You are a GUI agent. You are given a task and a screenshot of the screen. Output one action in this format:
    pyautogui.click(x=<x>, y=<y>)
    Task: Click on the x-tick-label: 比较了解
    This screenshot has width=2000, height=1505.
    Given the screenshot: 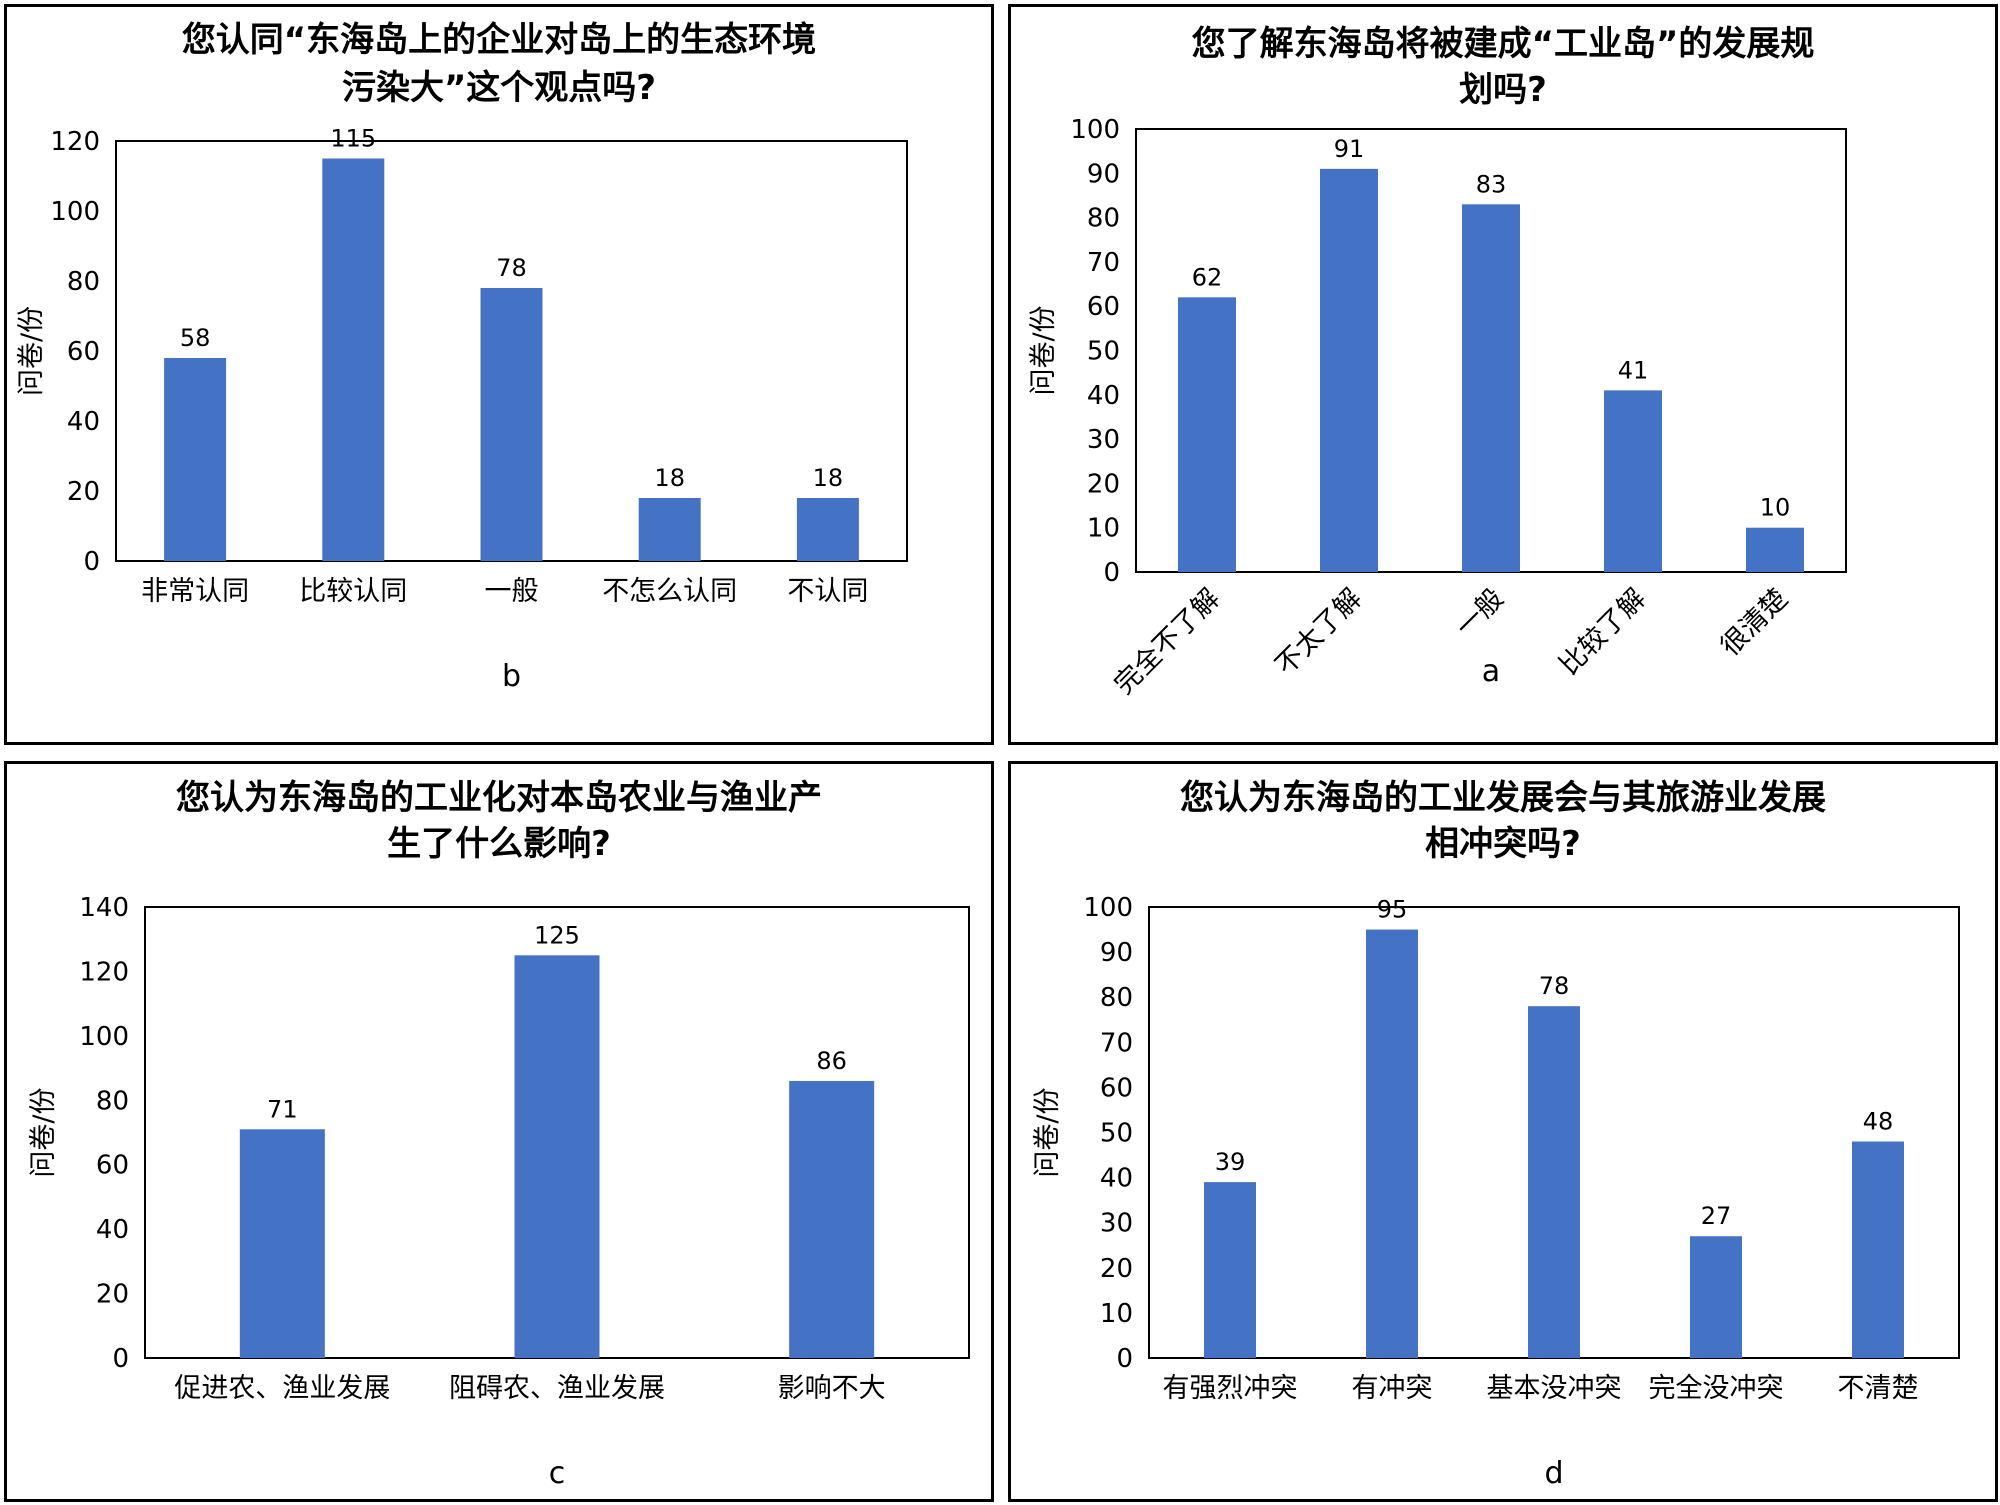 What is the action you would take?
    pyautogui.click(x=1603, y=632)
    